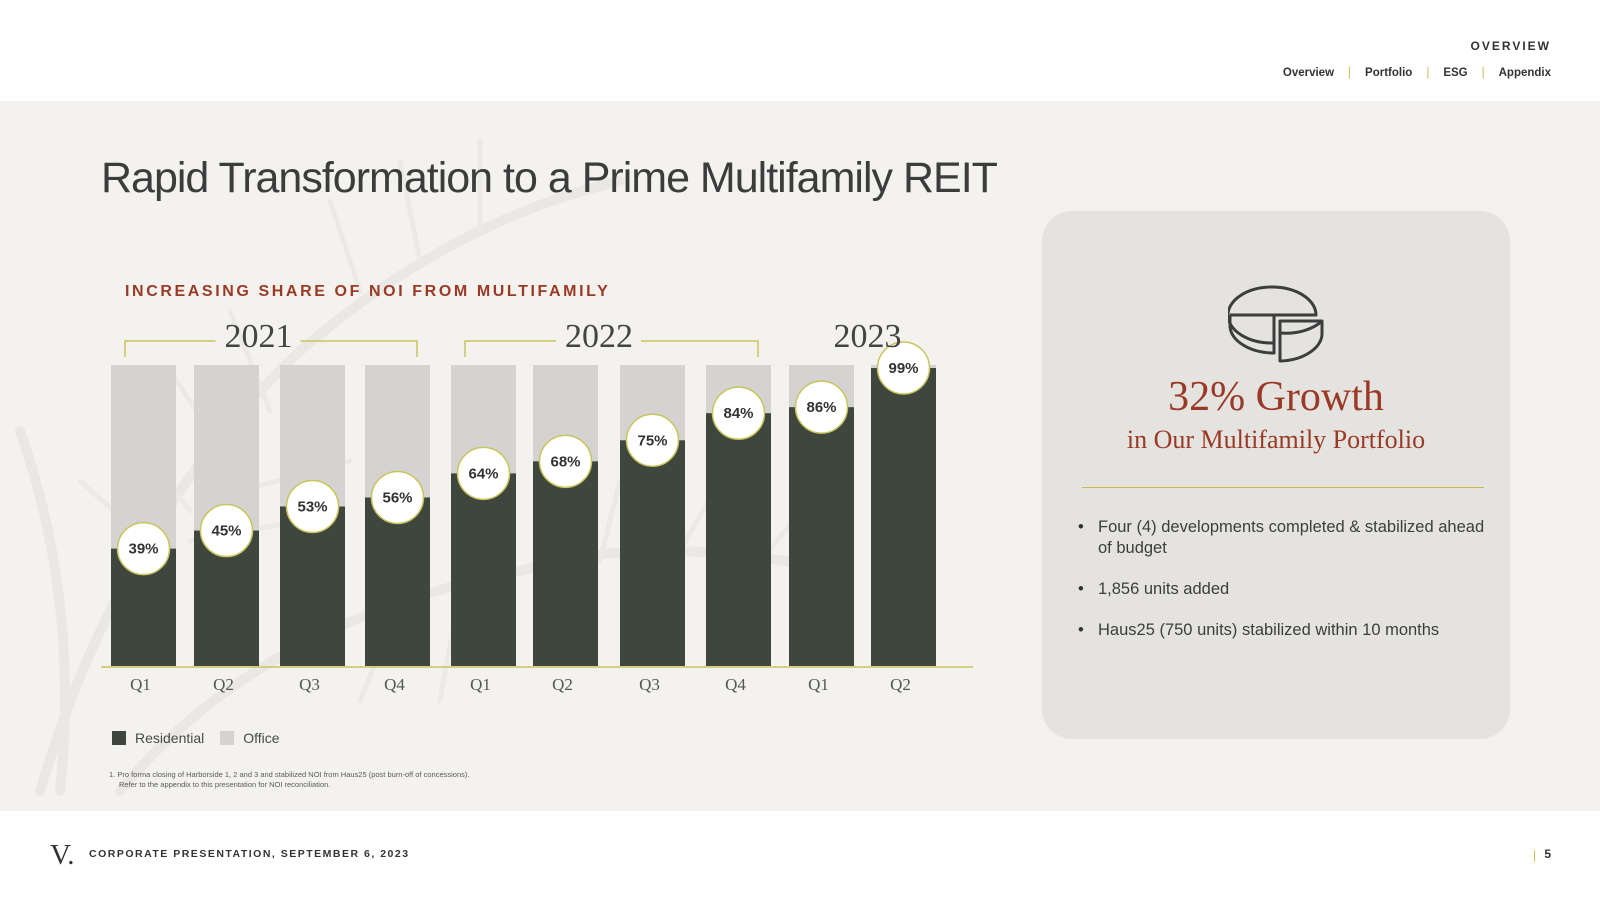 This screenshot has width=1600, height=899. I want to click on legend-swatch-residential, so click(119, 738).